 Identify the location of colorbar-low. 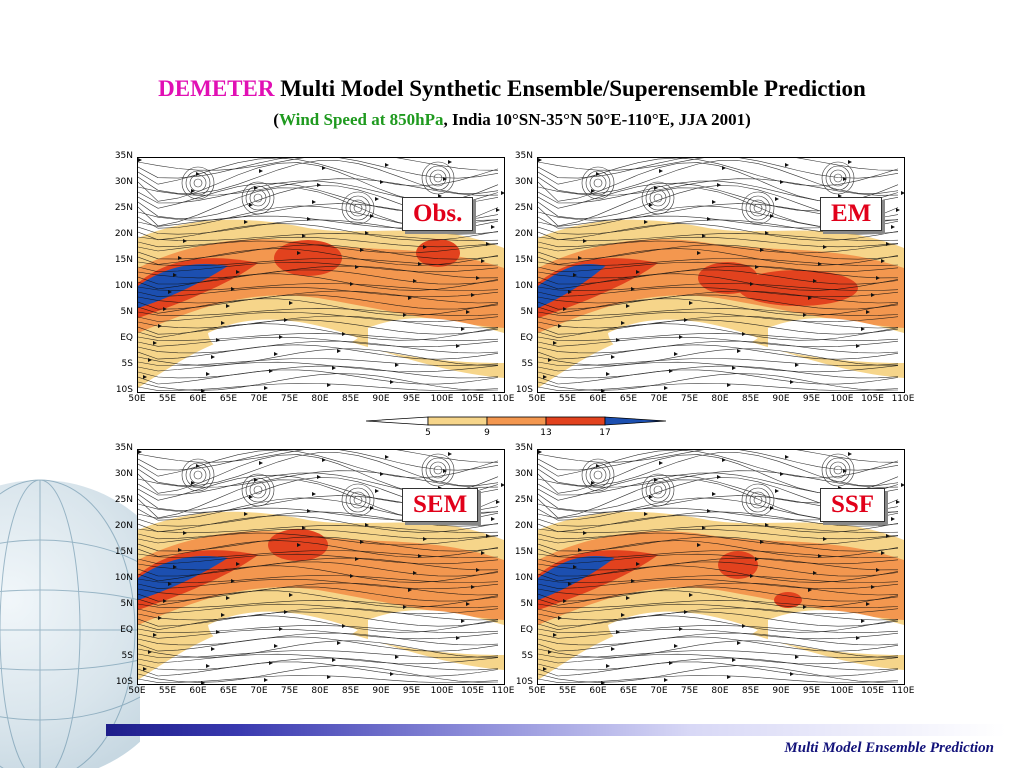
(397, 421).